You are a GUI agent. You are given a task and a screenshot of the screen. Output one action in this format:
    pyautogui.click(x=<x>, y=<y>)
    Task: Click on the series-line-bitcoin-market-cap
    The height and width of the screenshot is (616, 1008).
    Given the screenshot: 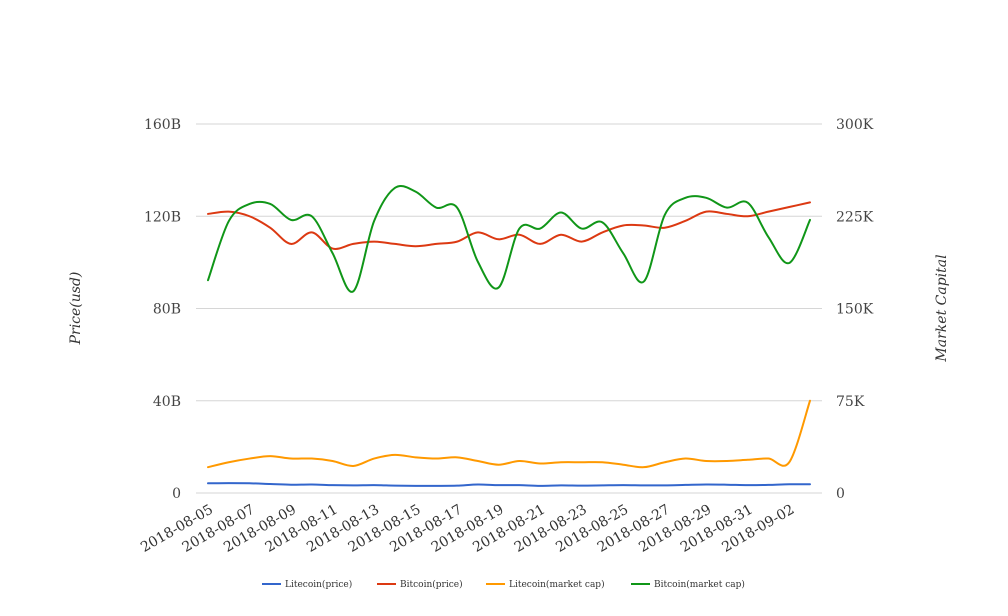 What is the action you would take?
    pyautogui.click(x=509, y=239)
    